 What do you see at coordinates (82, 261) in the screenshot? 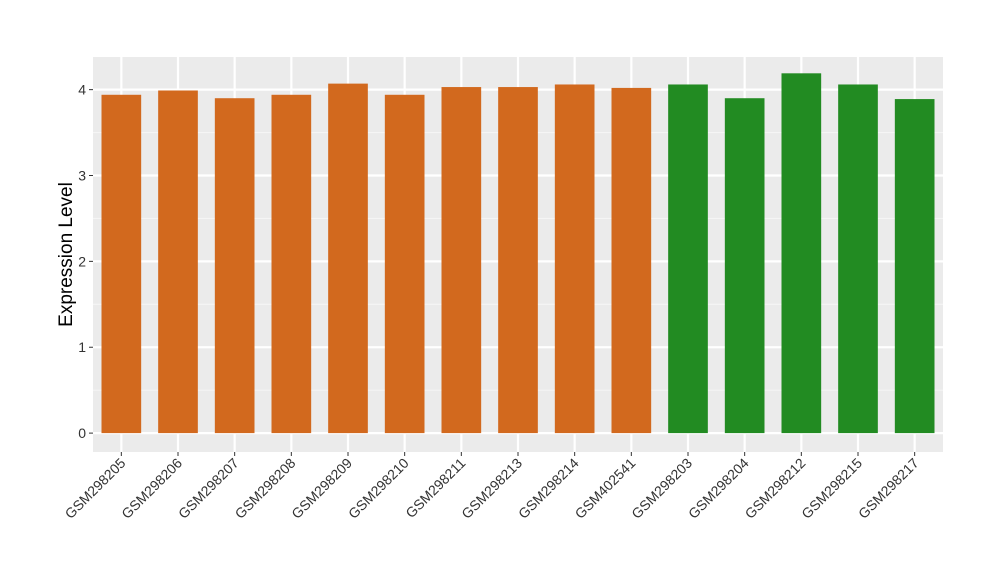
I see `y-tick-label: 2` at bounding box center [82, 261].